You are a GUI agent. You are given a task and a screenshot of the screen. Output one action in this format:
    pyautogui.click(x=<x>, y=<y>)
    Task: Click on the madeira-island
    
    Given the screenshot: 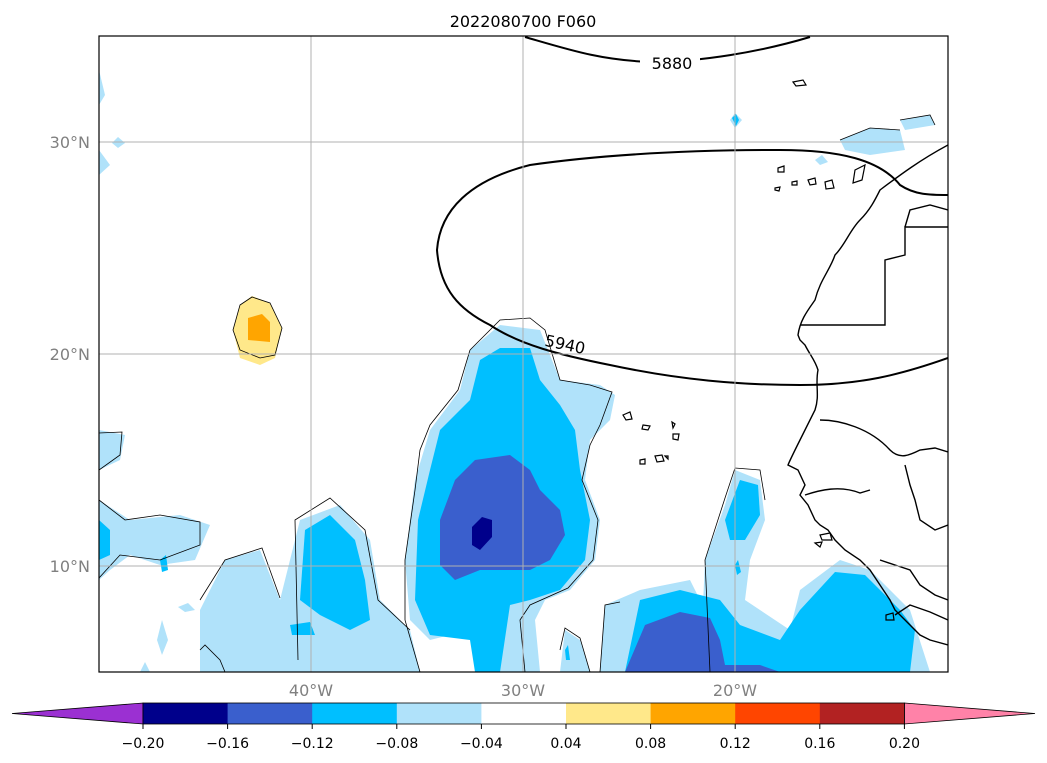 What is the action you would take?
    pyautogui.click(x=799, y=83)
    